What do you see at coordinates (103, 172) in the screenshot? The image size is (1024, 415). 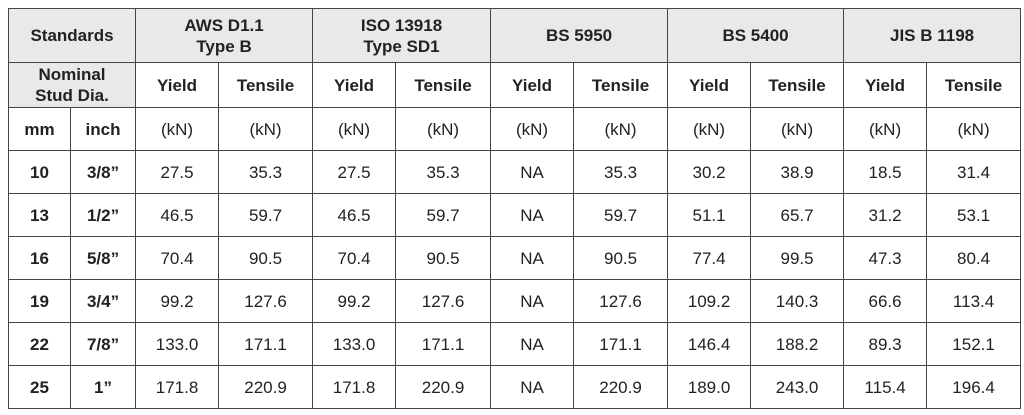 I see `diameter-cell: 3/8”` at bounding box center [103, 172].